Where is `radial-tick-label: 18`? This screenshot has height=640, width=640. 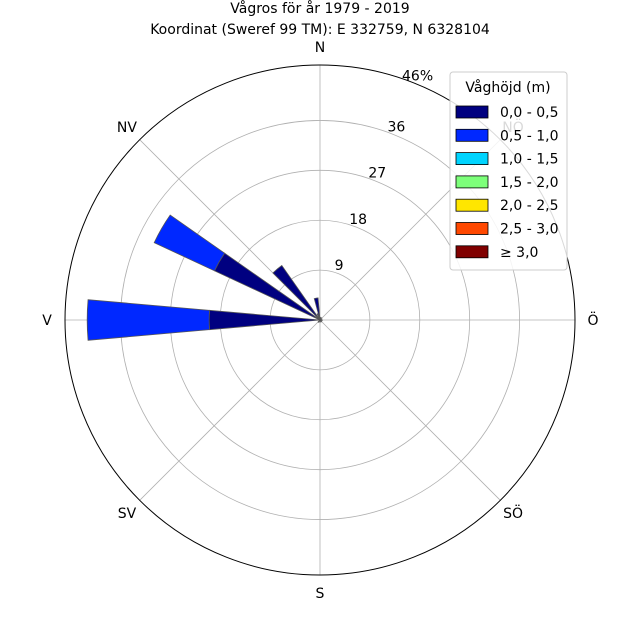
radial-tick-label: 18 is located at coordinates (358, 220).